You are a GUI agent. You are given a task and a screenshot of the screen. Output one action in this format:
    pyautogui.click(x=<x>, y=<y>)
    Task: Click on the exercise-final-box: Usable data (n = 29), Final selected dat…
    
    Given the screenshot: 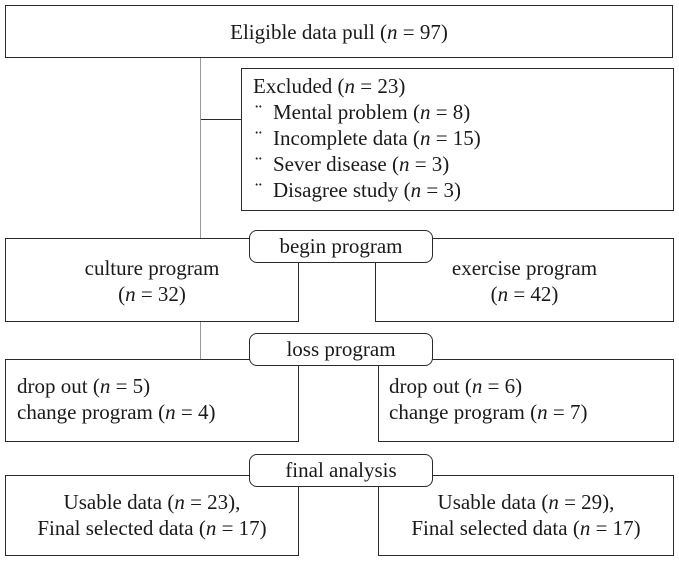 What is the action you would take?
    pyautogui.click(x=526, y=515)
    